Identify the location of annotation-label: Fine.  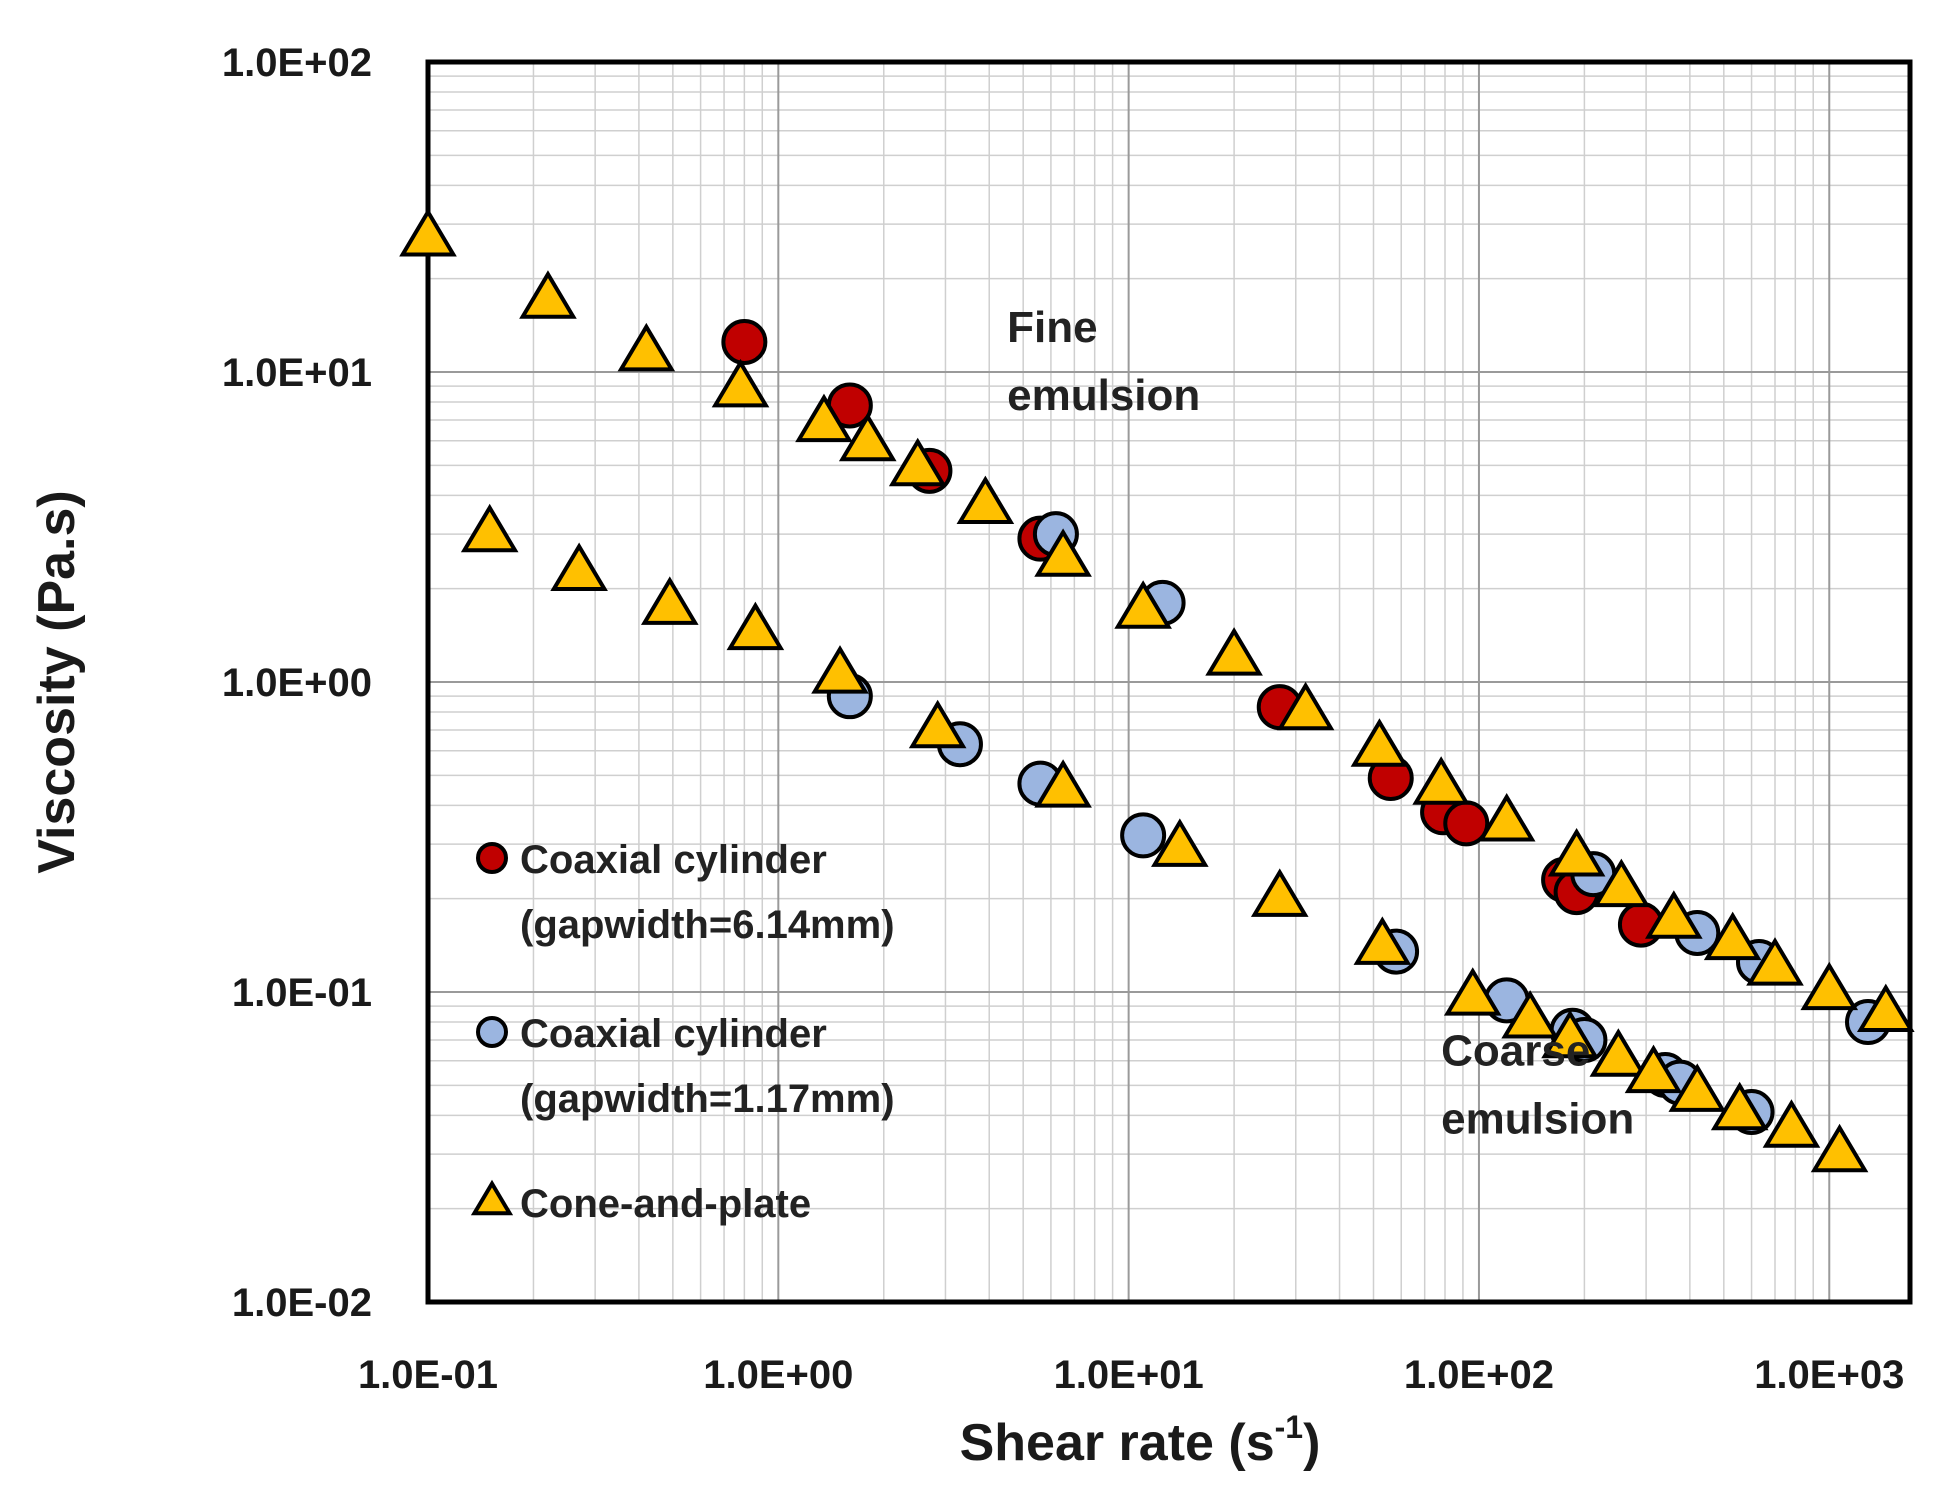
(1052, 327).